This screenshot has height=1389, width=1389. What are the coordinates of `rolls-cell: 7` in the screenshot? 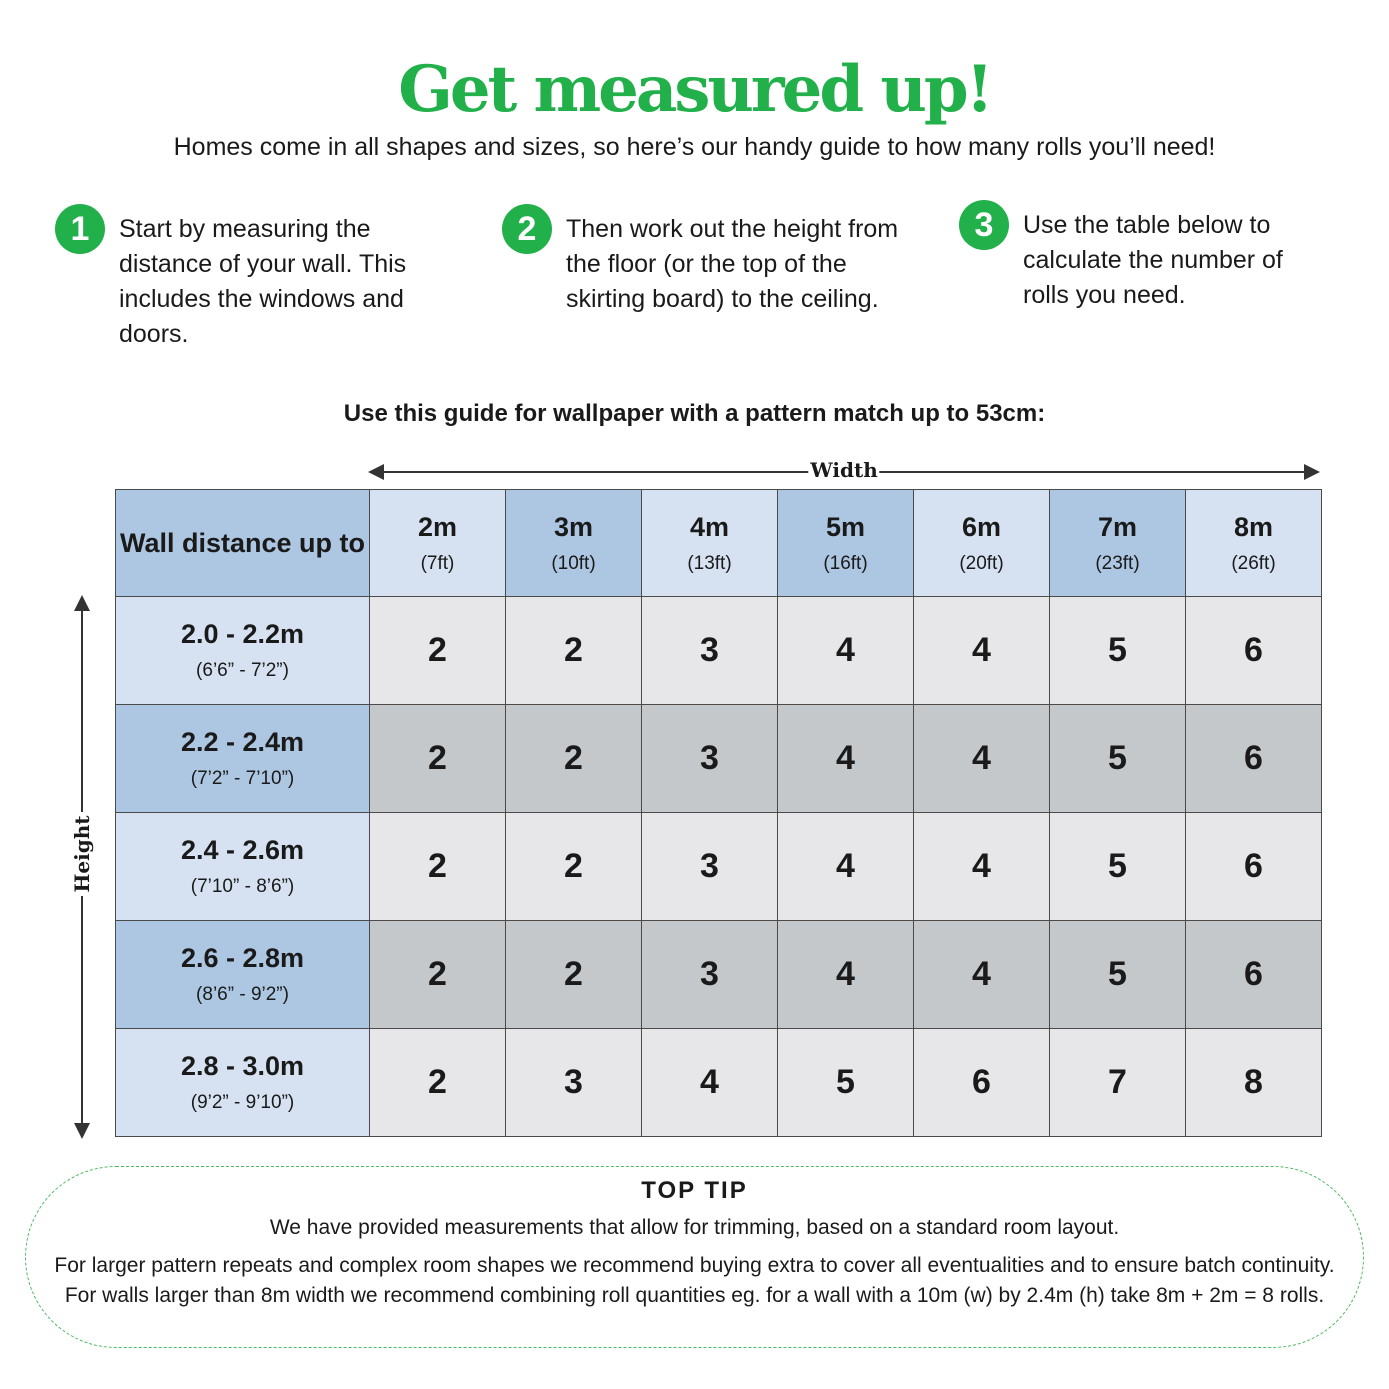 It's located at (1117, 1082).